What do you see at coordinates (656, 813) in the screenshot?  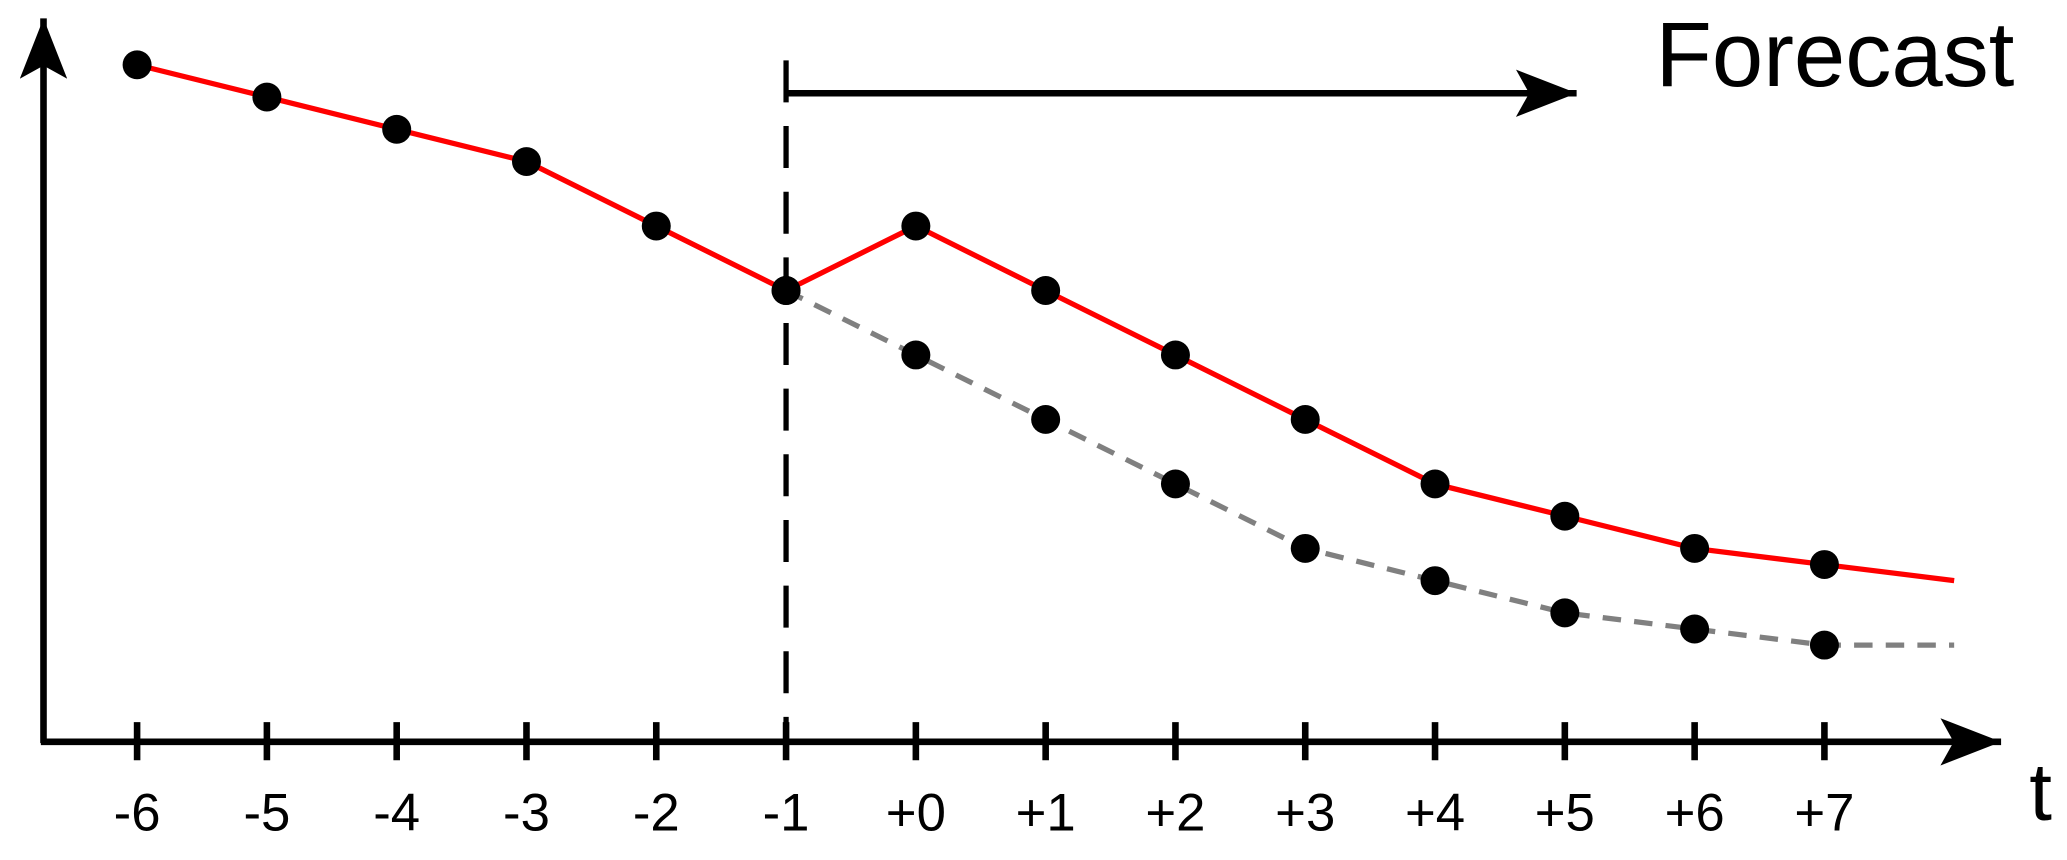 I see `x-tick-label: -2` at bounding box center [656, 813].